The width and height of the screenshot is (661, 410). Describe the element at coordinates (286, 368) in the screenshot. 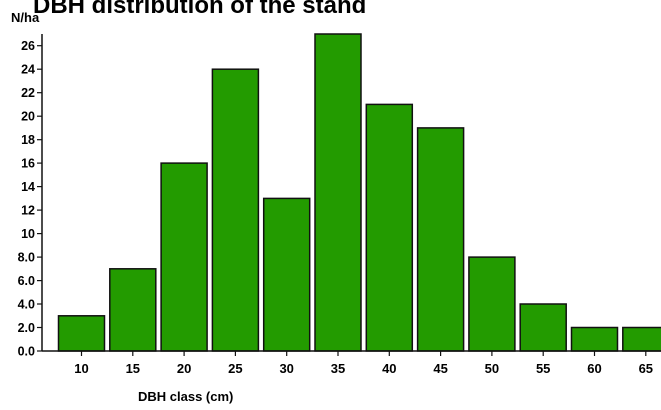

I see `x-tick-label: 30` at that location.